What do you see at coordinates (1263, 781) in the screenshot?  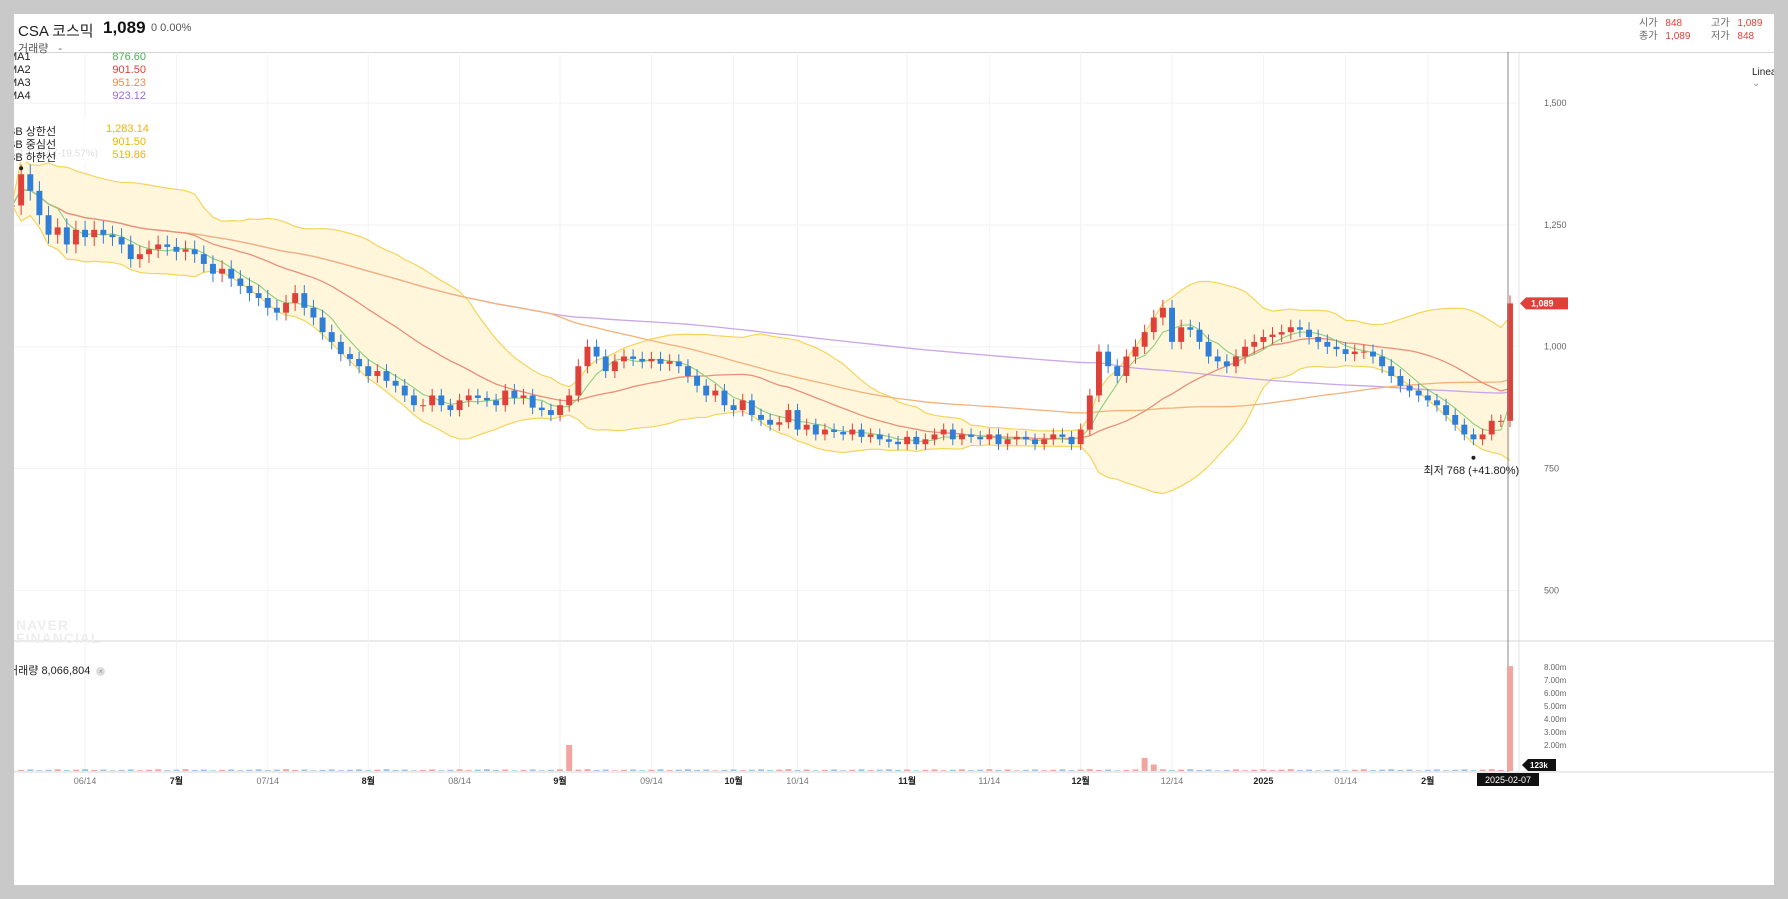 I see `x-tick-label: 2025` at bounding box center [1263, 781].